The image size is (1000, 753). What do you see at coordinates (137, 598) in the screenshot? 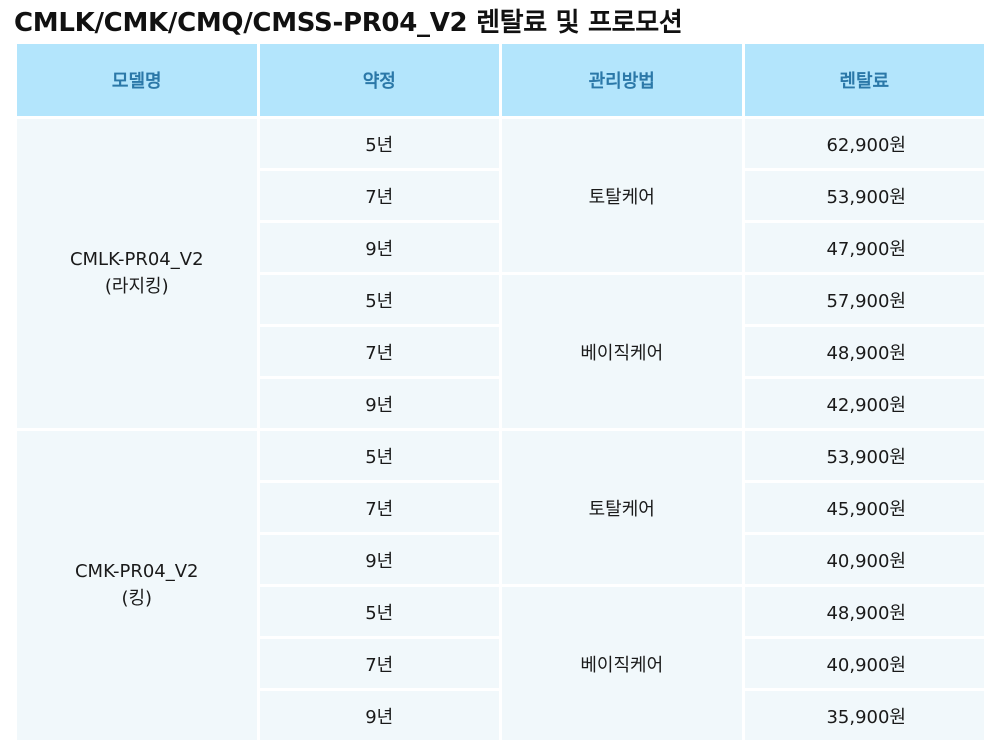
I see `model-subname: (킹)` at bounding box center [137, 598].